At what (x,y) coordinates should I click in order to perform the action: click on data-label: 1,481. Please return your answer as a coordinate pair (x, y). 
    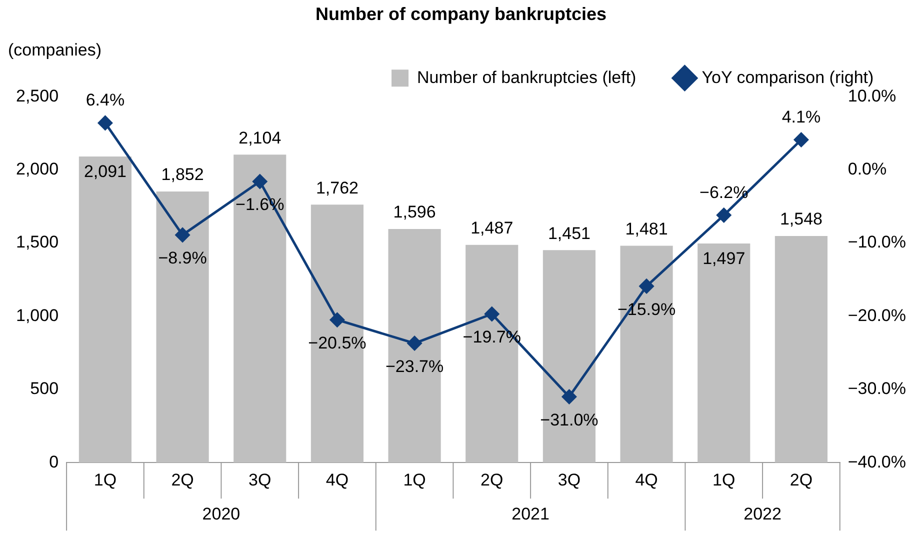
    Looking at the image, I should click on (646, 228).